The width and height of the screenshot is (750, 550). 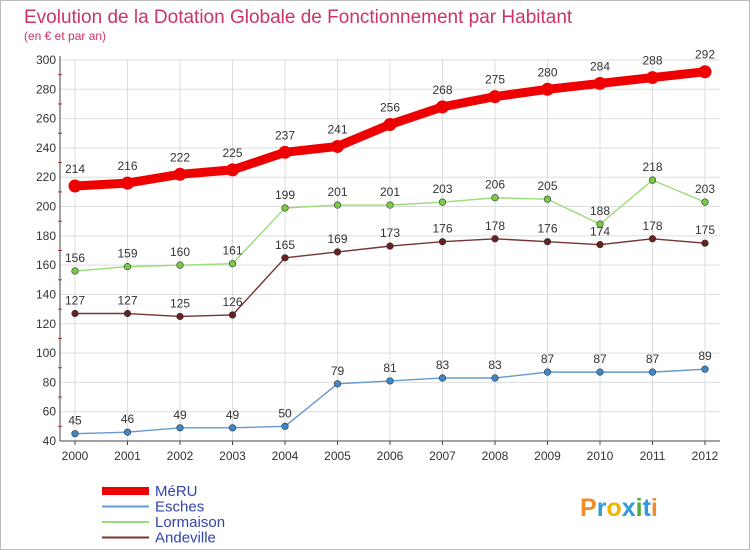 I want to click on x-tick-label: 2000, so click(x=75, y=456).